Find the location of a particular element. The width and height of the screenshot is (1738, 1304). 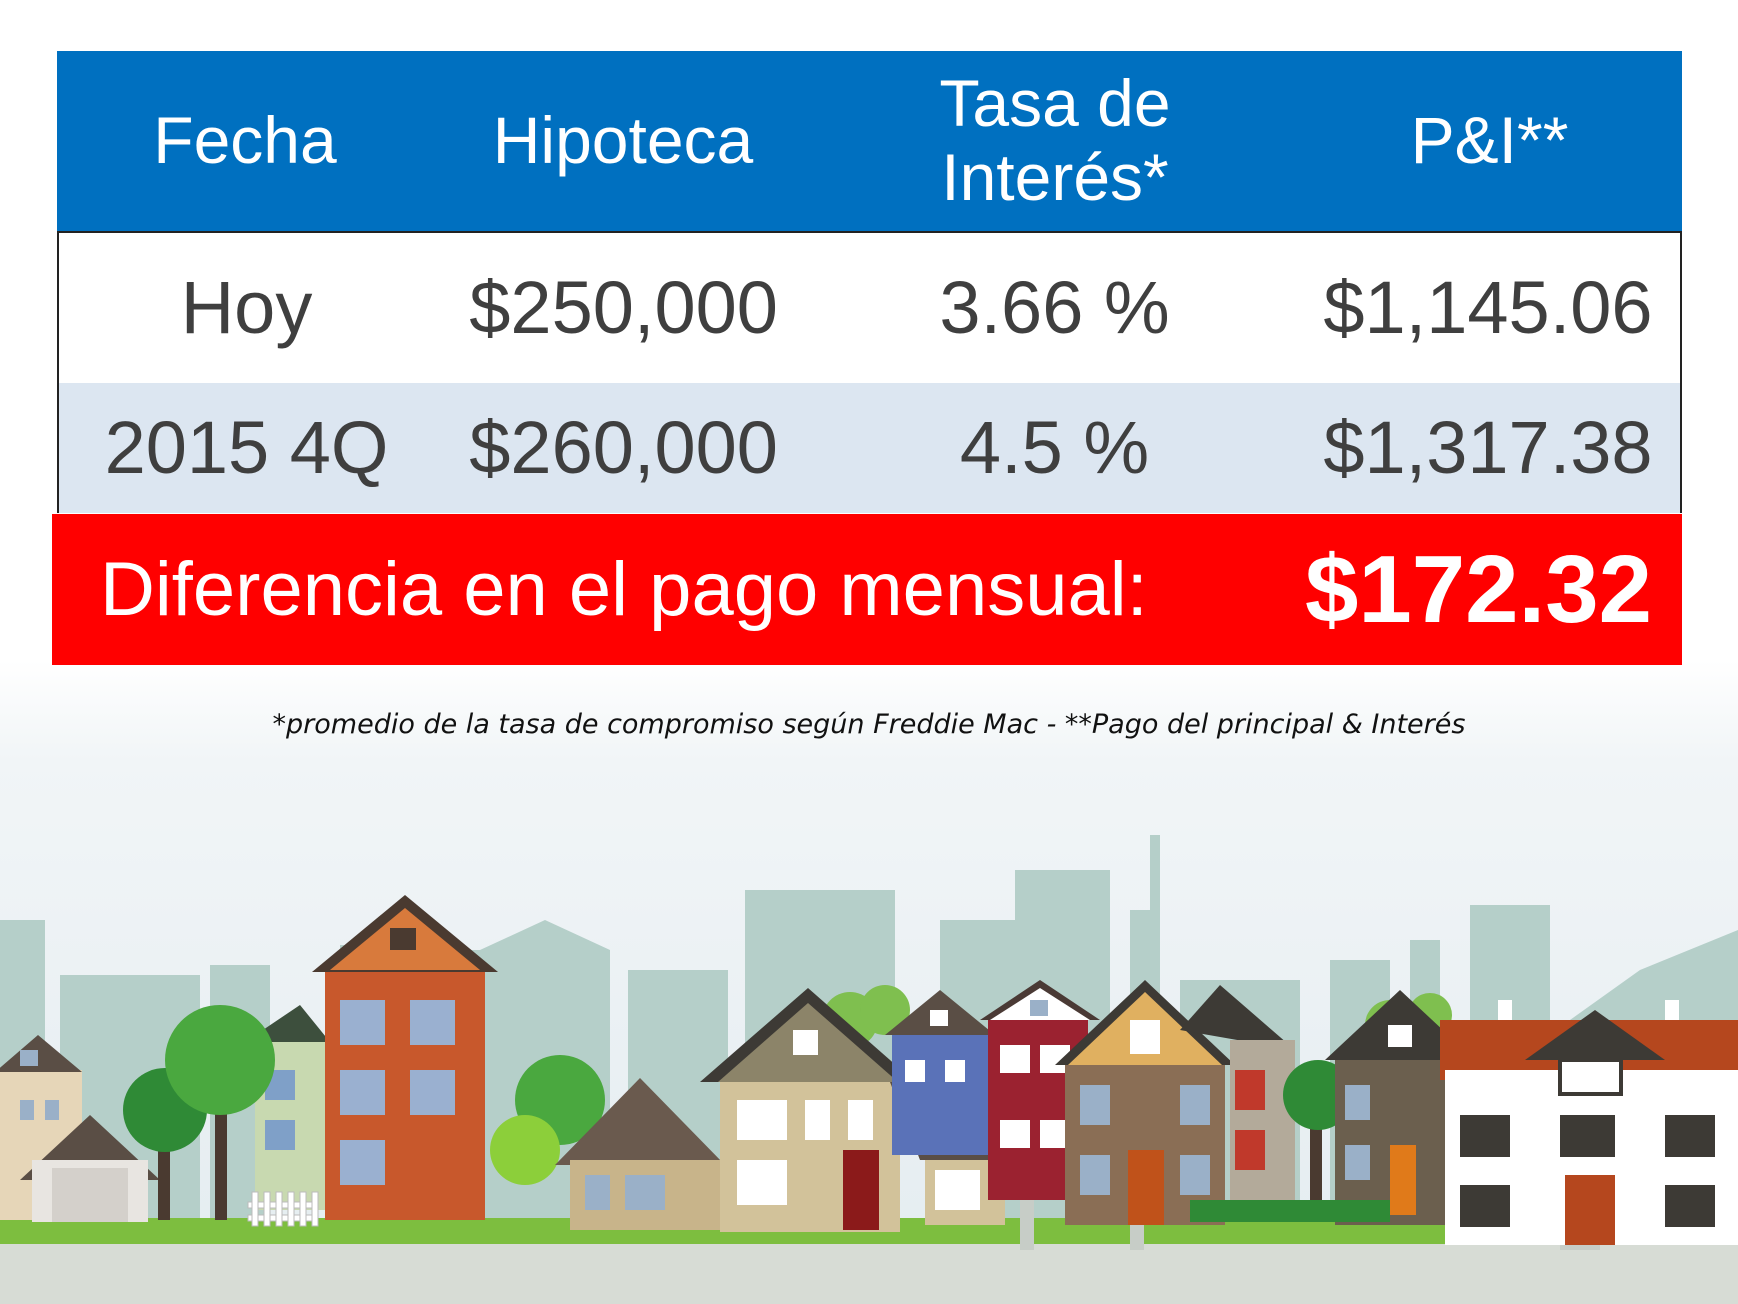

table-row: Hoy $250,000 3.66 % $1,145.06 is located at coordinates (869, 307).